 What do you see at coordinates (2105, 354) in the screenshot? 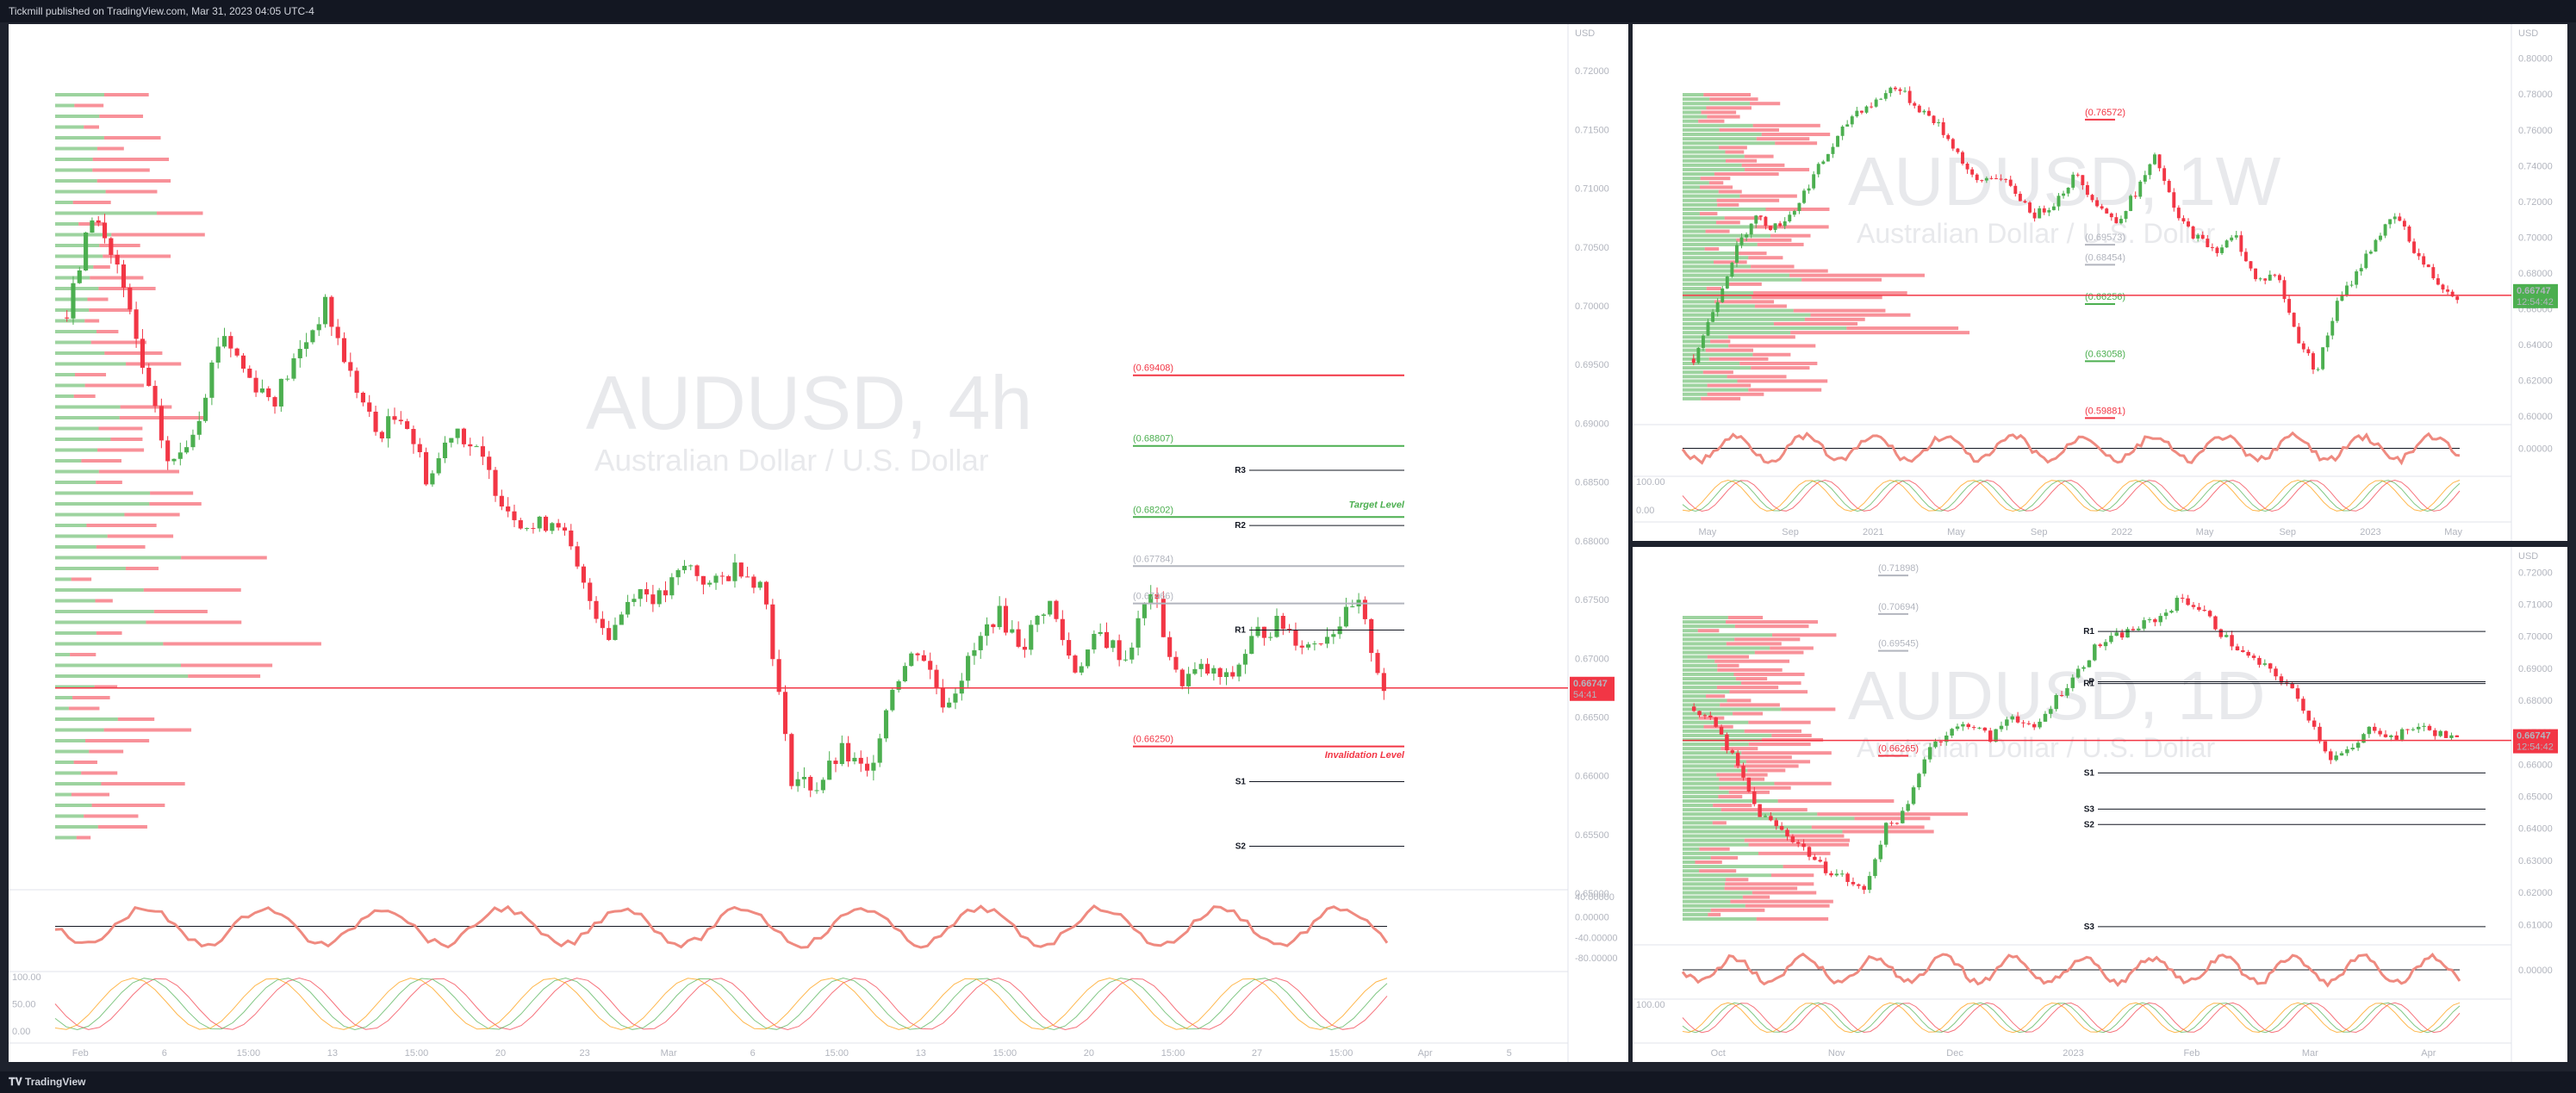
I see `fib-level-label: (0.63058)` at bounding box center [2105, 354].